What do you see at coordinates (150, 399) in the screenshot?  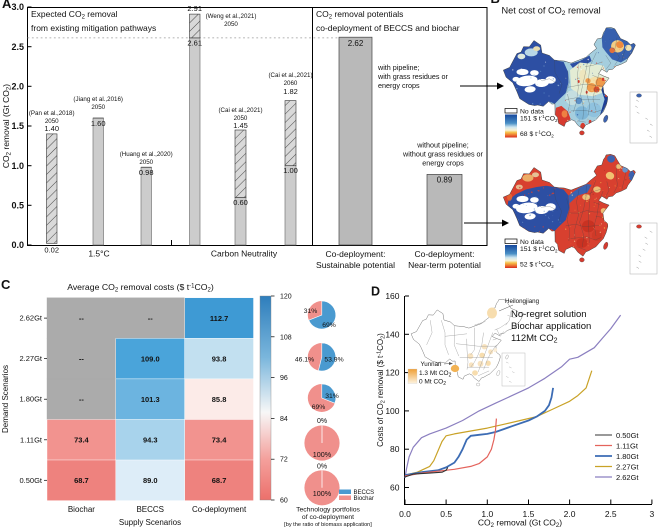 I see `svg-text: 101.3` at bounding box center [150, 399].